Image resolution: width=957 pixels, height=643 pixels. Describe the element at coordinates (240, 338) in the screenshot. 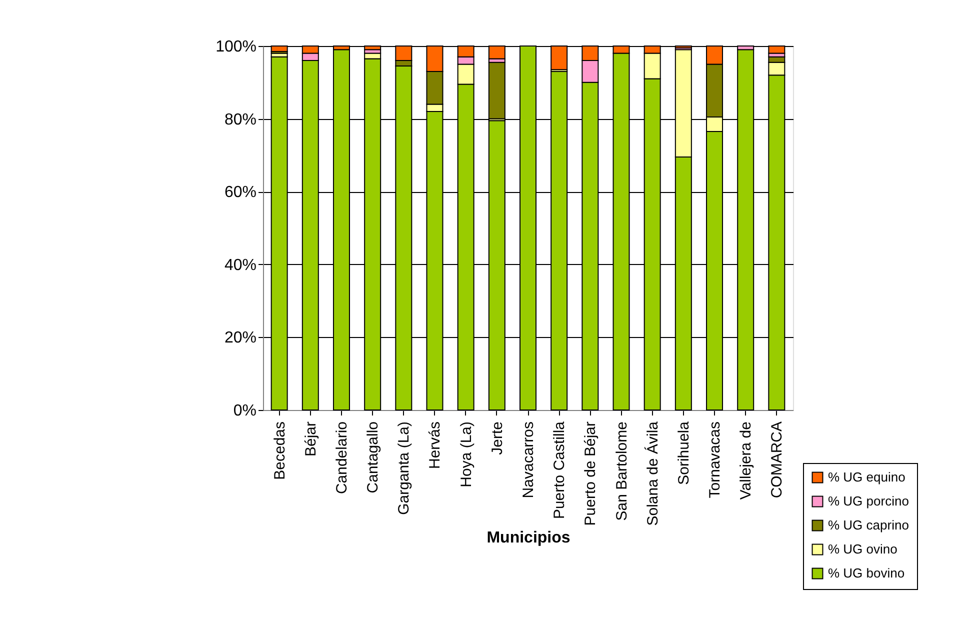

I see `y-tick-label: 20%` at that location.